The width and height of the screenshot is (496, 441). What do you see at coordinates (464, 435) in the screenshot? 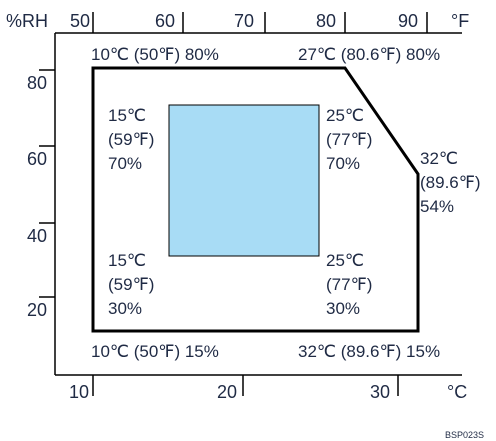
I see `figure-code: BSP023S` at bounding box center [464, 435].